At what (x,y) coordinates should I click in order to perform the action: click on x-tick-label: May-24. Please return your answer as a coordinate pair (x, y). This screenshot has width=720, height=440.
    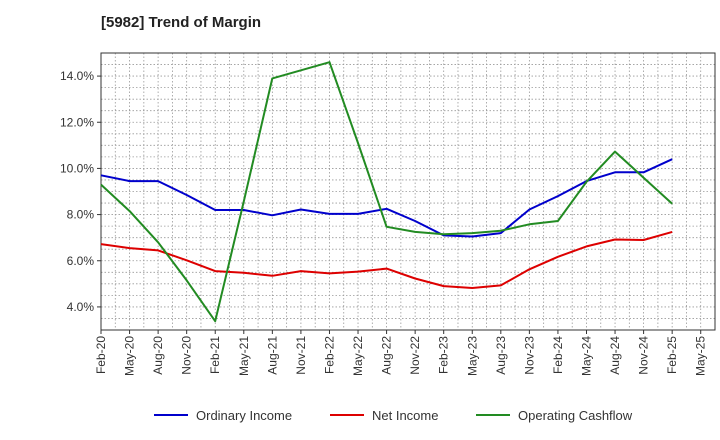
    Looking at the image, I should click on (586, 356).